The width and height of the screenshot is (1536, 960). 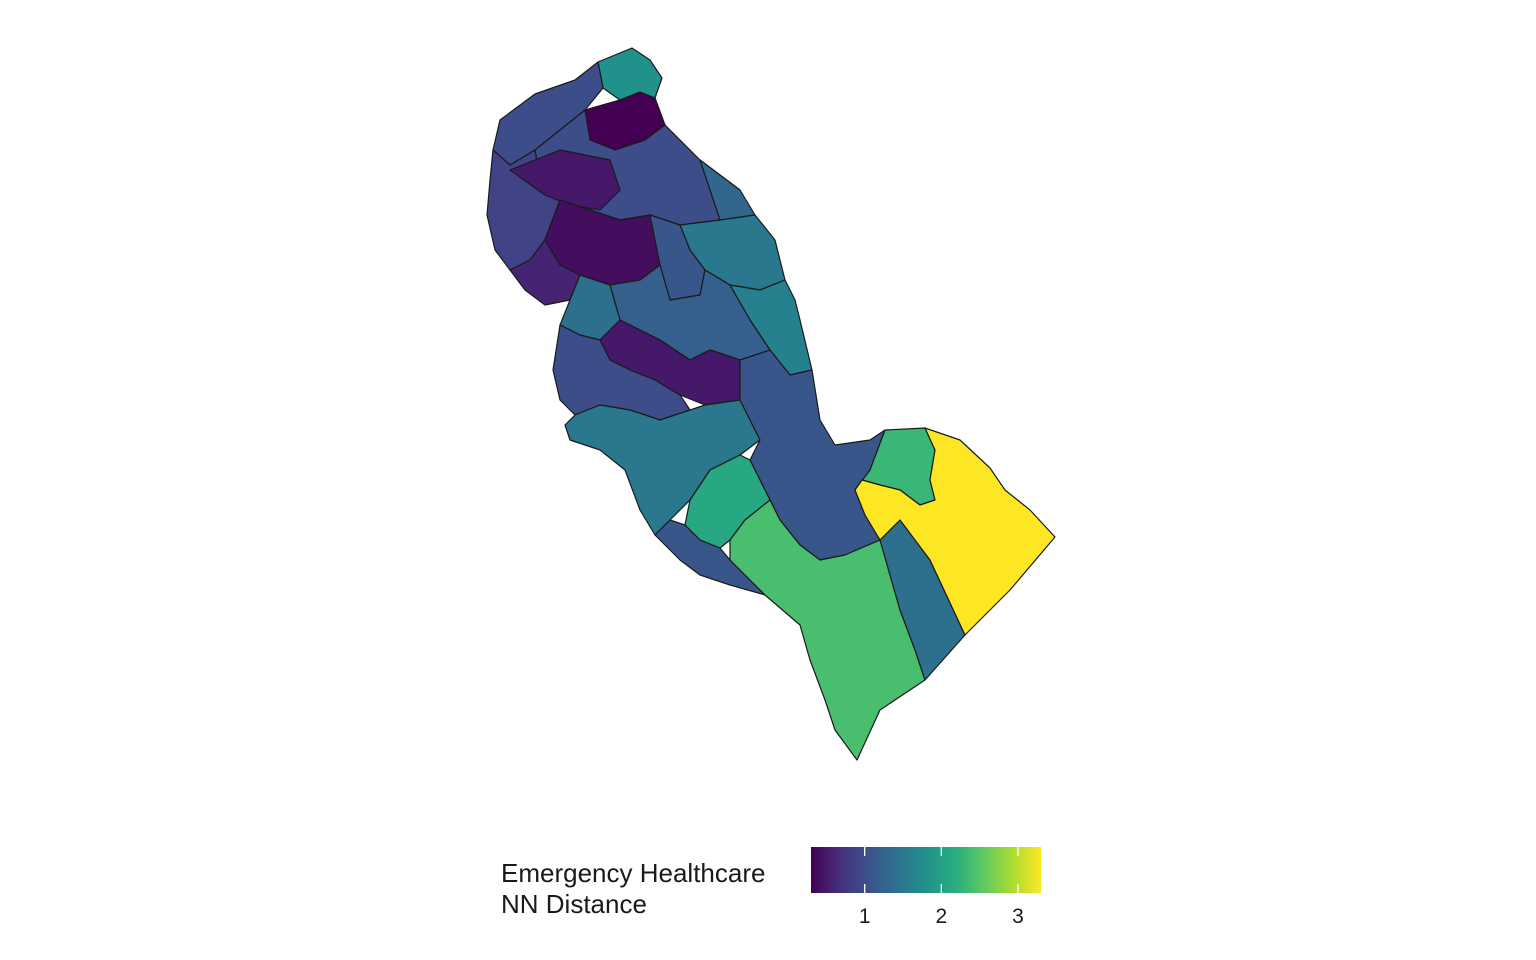 I want to click on colorbar-tick-label: 2, so click(x=941, y=916).